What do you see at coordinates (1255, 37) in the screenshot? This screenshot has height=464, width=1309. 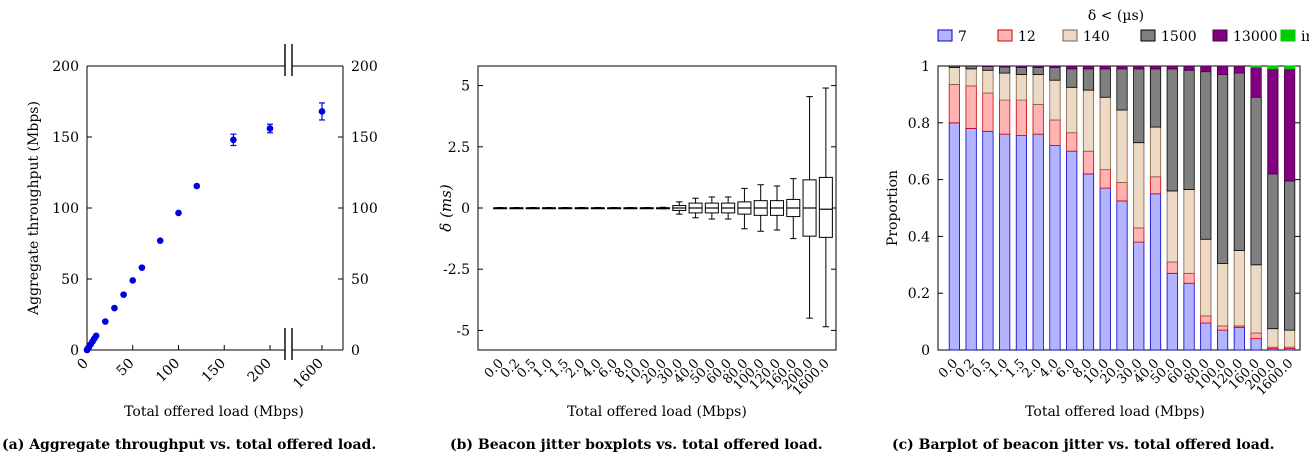 I see `legend-label: 13000` at bounding box center [1255, 37].